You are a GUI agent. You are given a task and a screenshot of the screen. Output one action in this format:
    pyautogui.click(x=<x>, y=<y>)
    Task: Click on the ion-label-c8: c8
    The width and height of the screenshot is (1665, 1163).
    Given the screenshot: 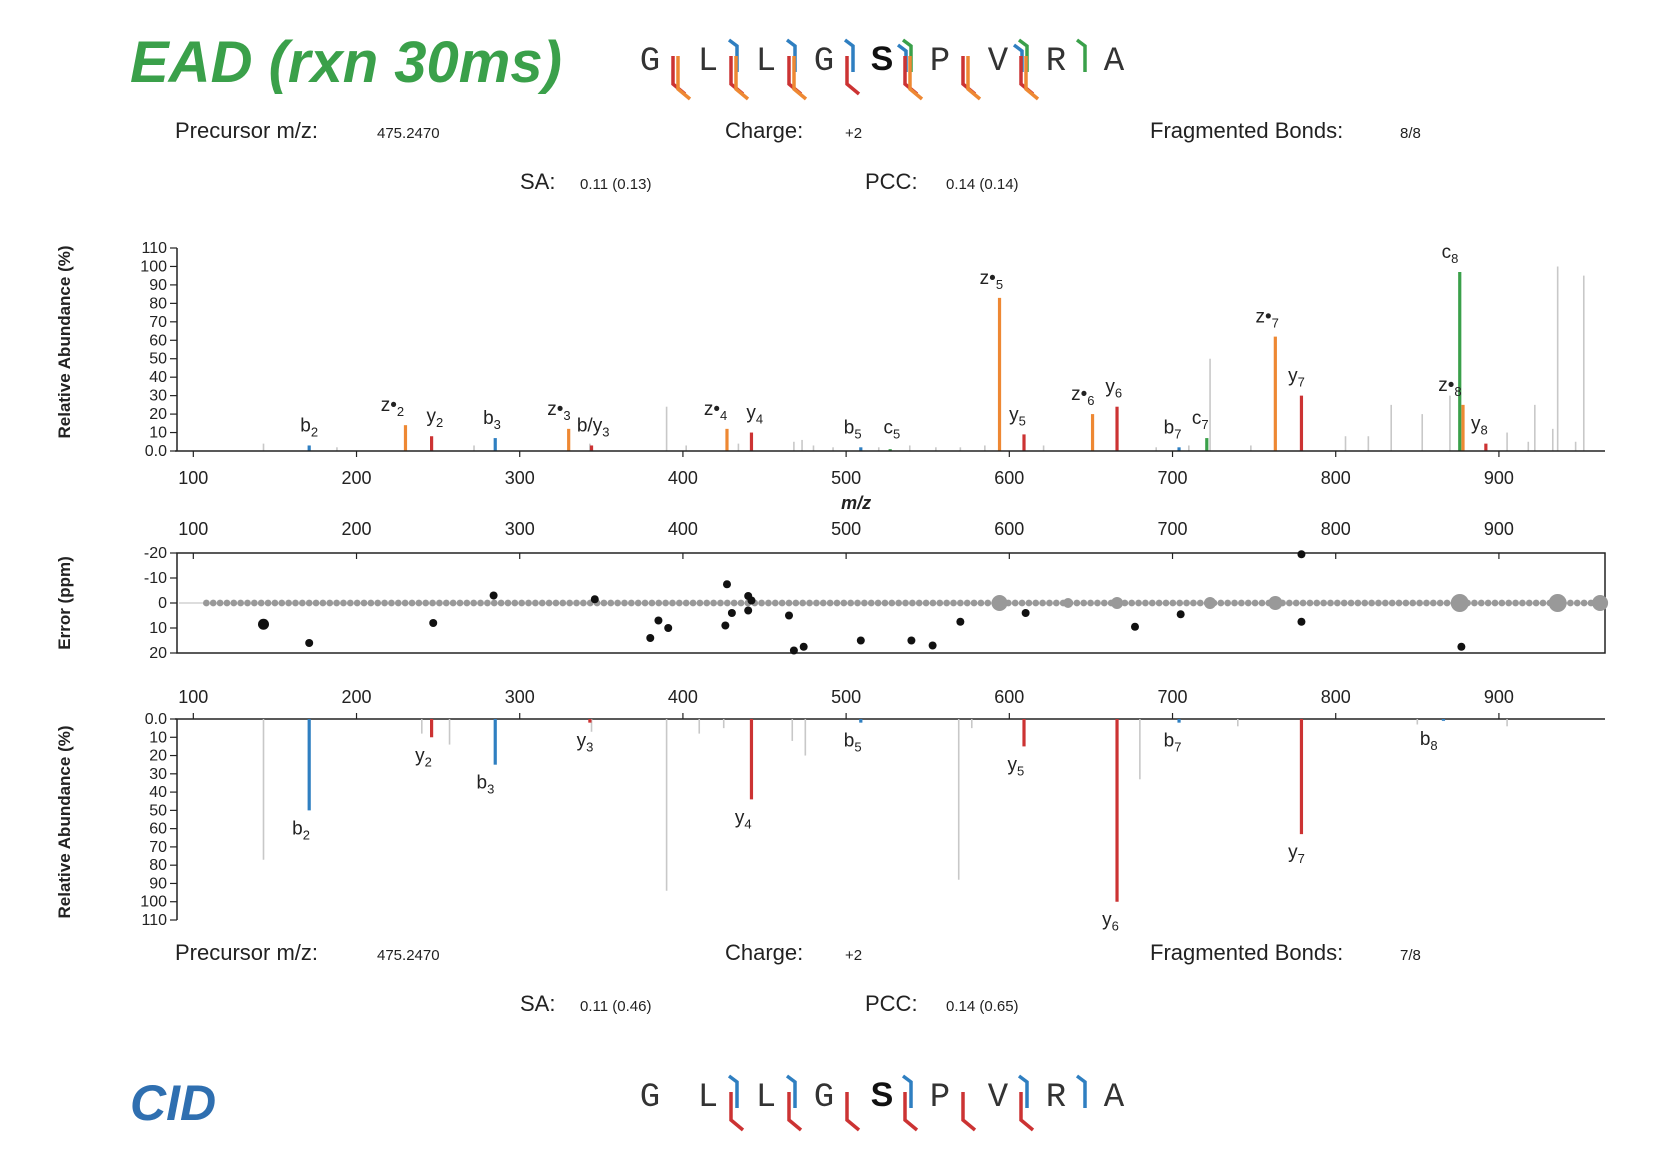 What is the action you would take?
    pyautogui.click(x=1450, y=254)
    